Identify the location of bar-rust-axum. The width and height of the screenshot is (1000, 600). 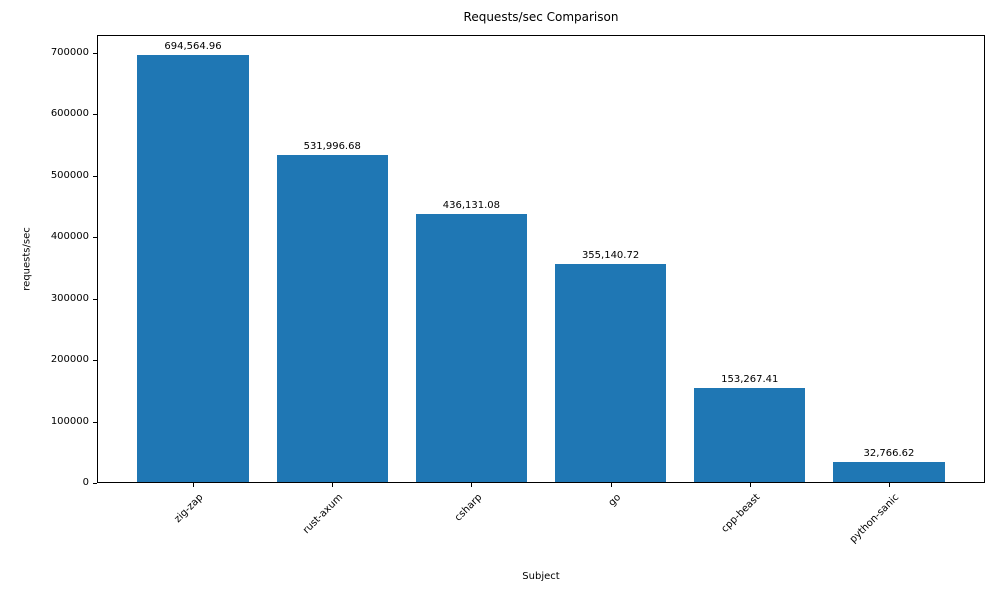
(332, 318).